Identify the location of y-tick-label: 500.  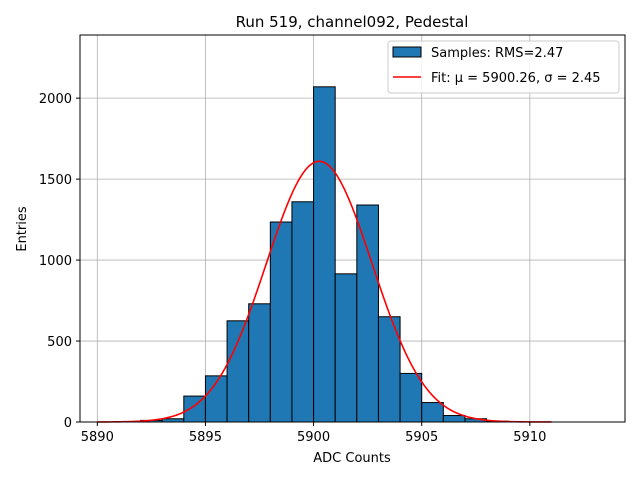
(59, 342).